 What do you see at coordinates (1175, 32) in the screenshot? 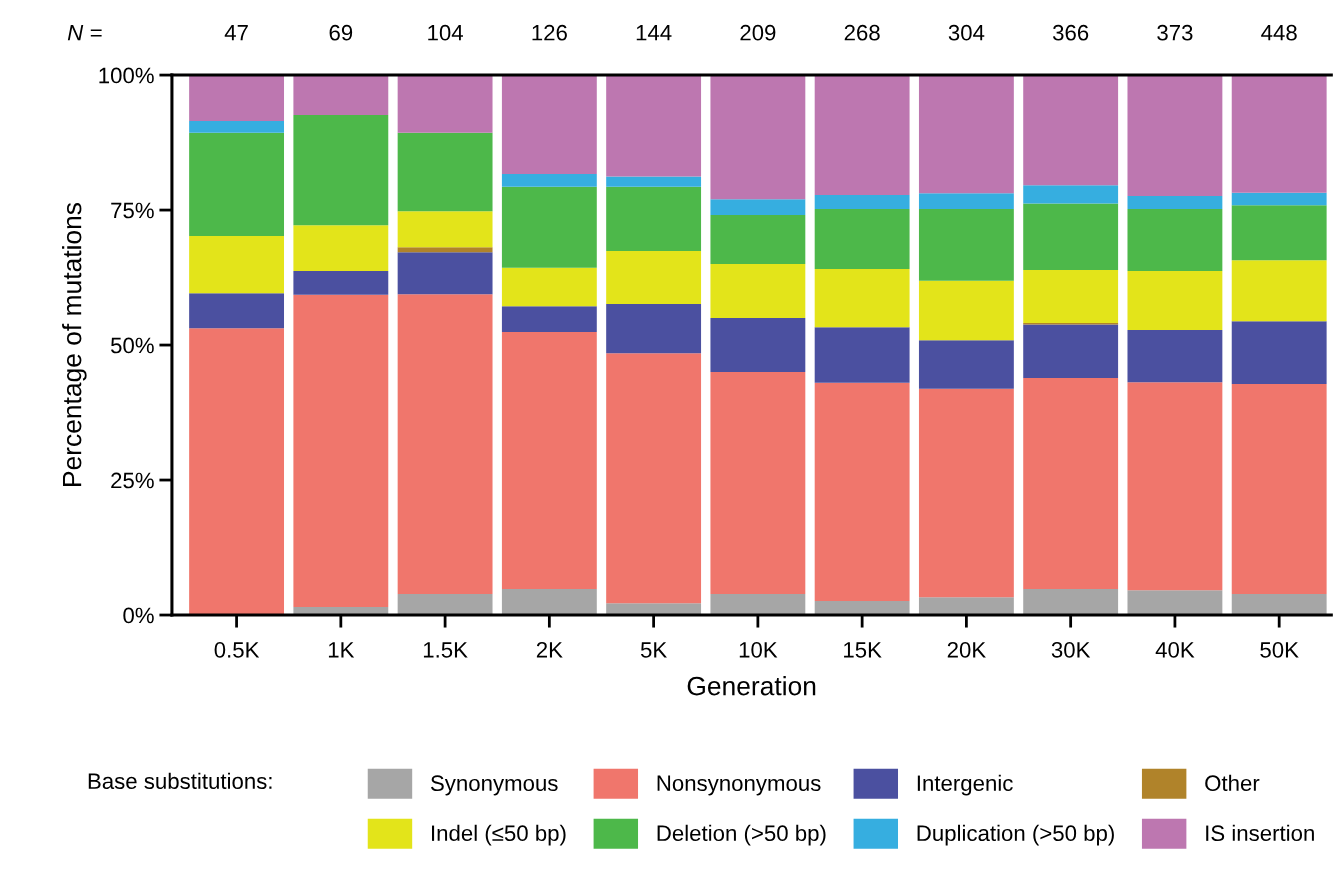
I see `text: 373` at bounding box center [1175, 32].